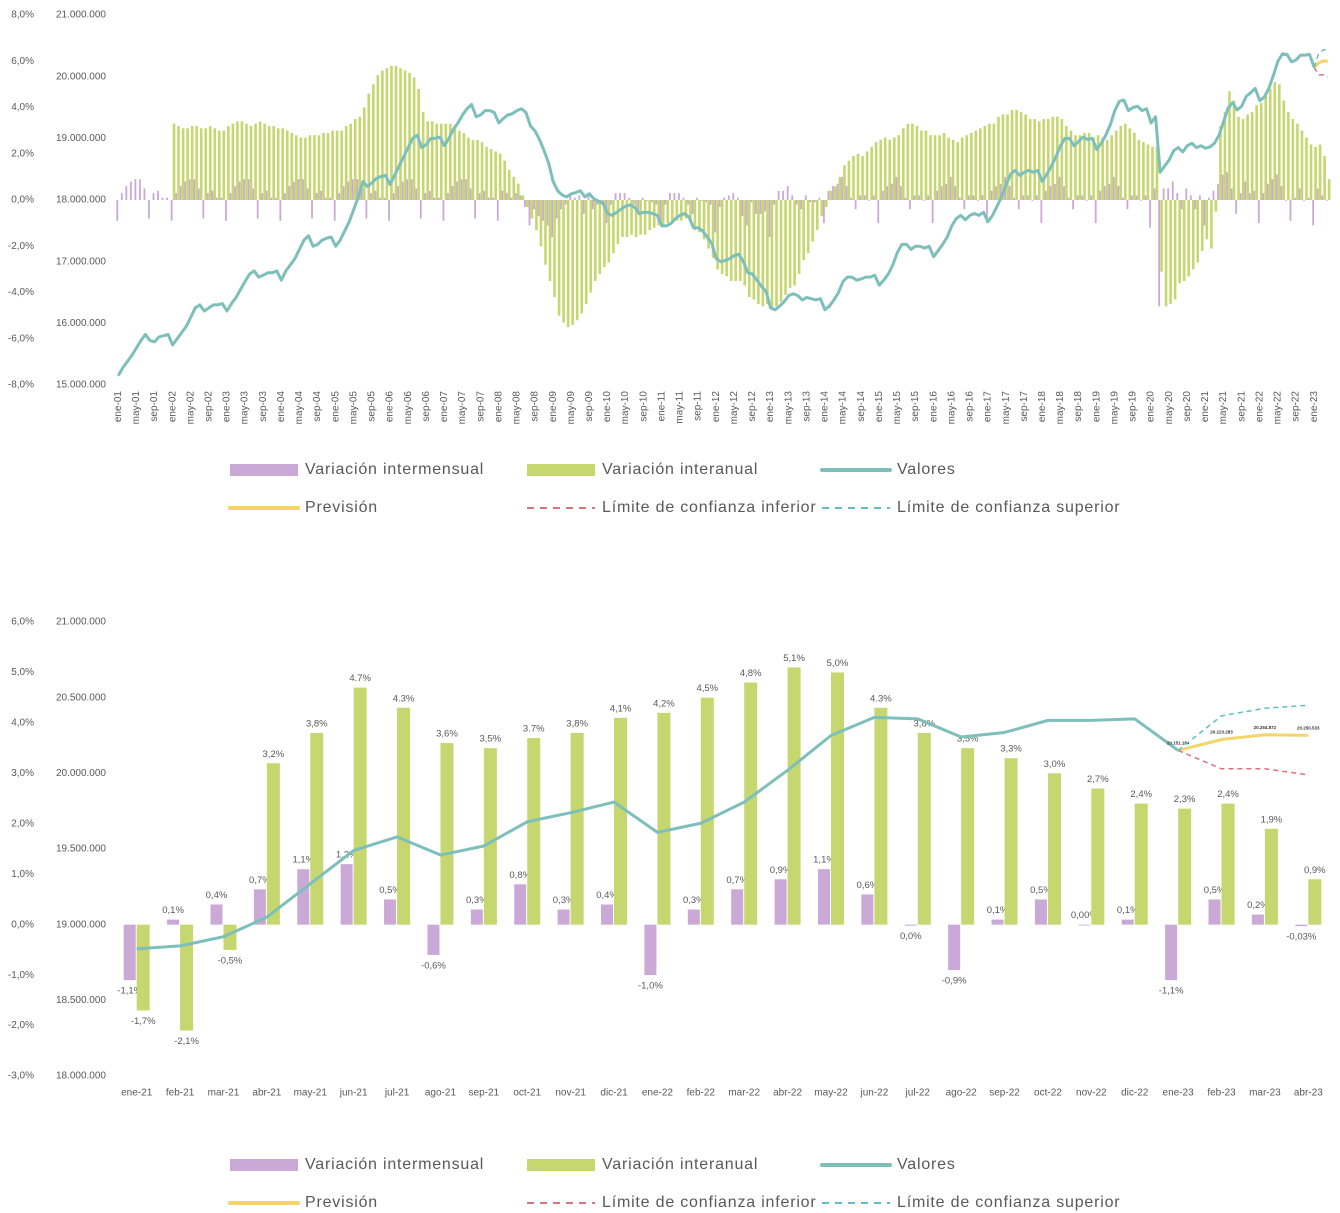 The image size is (1340, 1213). Describe the element at coordinates (1151, 407) in the screenshot. I see `x-tick-label: ene-20` at that location.